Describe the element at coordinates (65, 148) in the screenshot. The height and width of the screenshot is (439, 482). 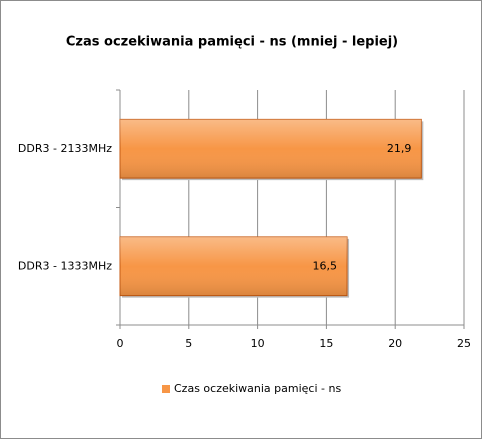
I see `y-tick-label: DDR3 - 2133MHz` at that location.